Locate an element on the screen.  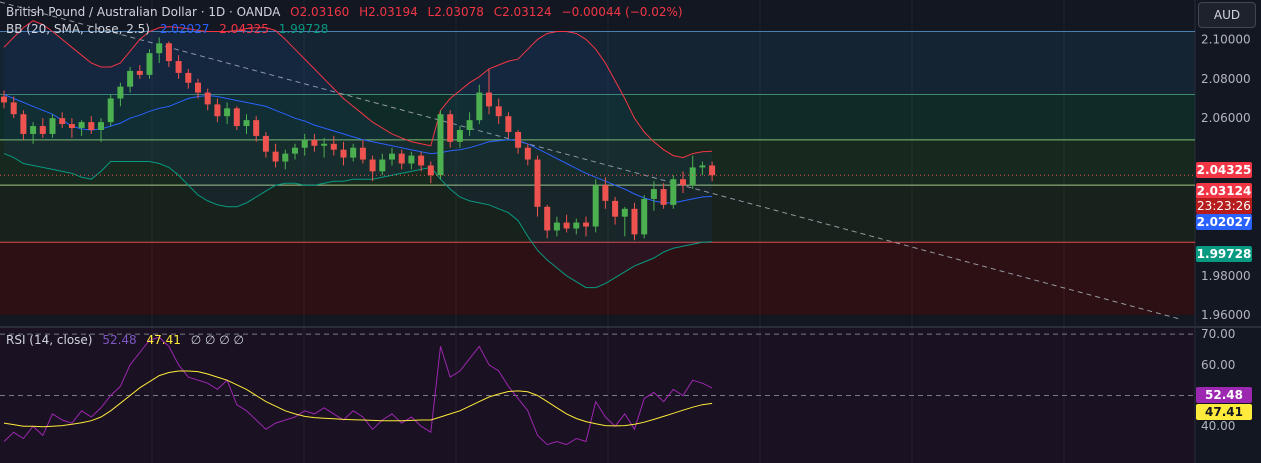
rsi-extras: ∅ ∅ ∅ ∅ is located at coordinates (217, 340).